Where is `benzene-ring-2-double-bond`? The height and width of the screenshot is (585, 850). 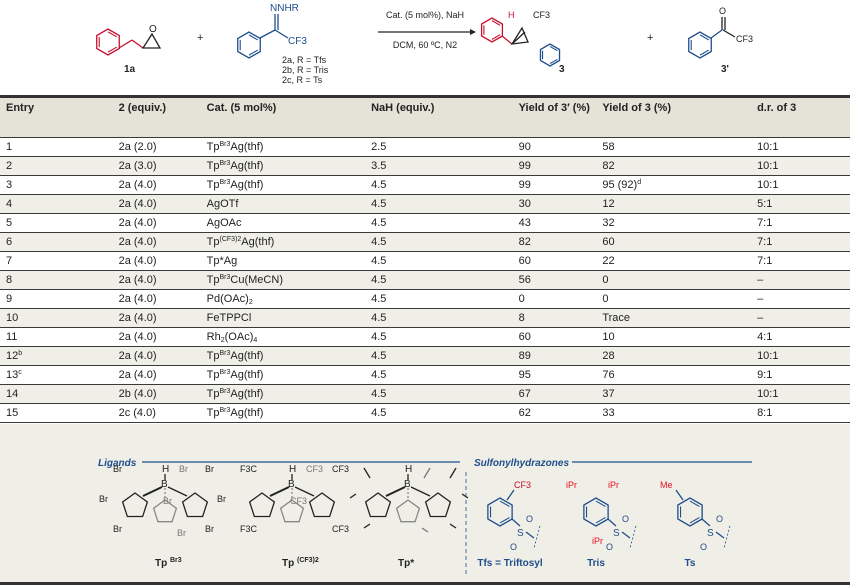 benzene-ring-2-double-bond is located at coordinates (253, 37).